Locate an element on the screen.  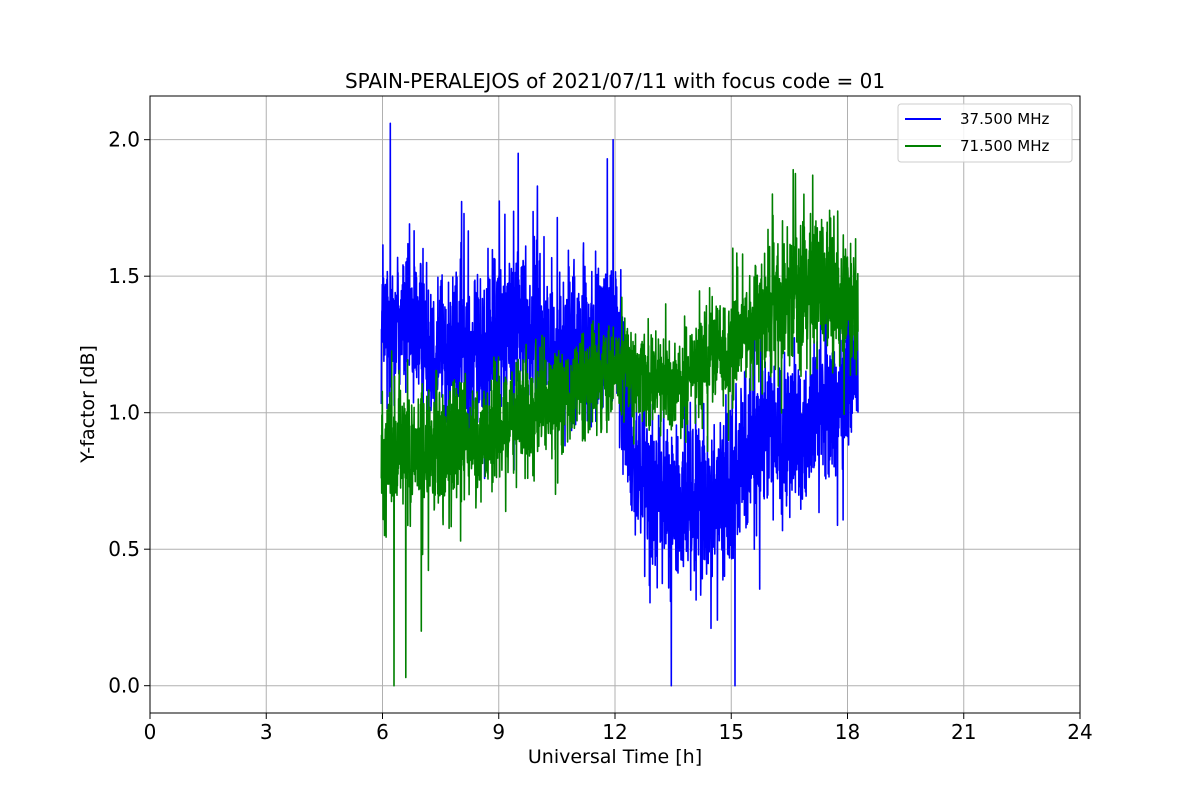
x-tick-label: 0 is located at coordinates (150, 732).